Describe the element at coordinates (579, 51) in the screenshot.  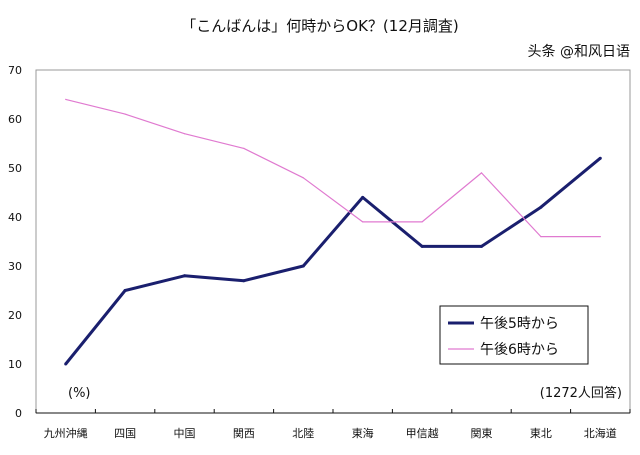
I see `watermark: 头条 @和风日语` at that location.